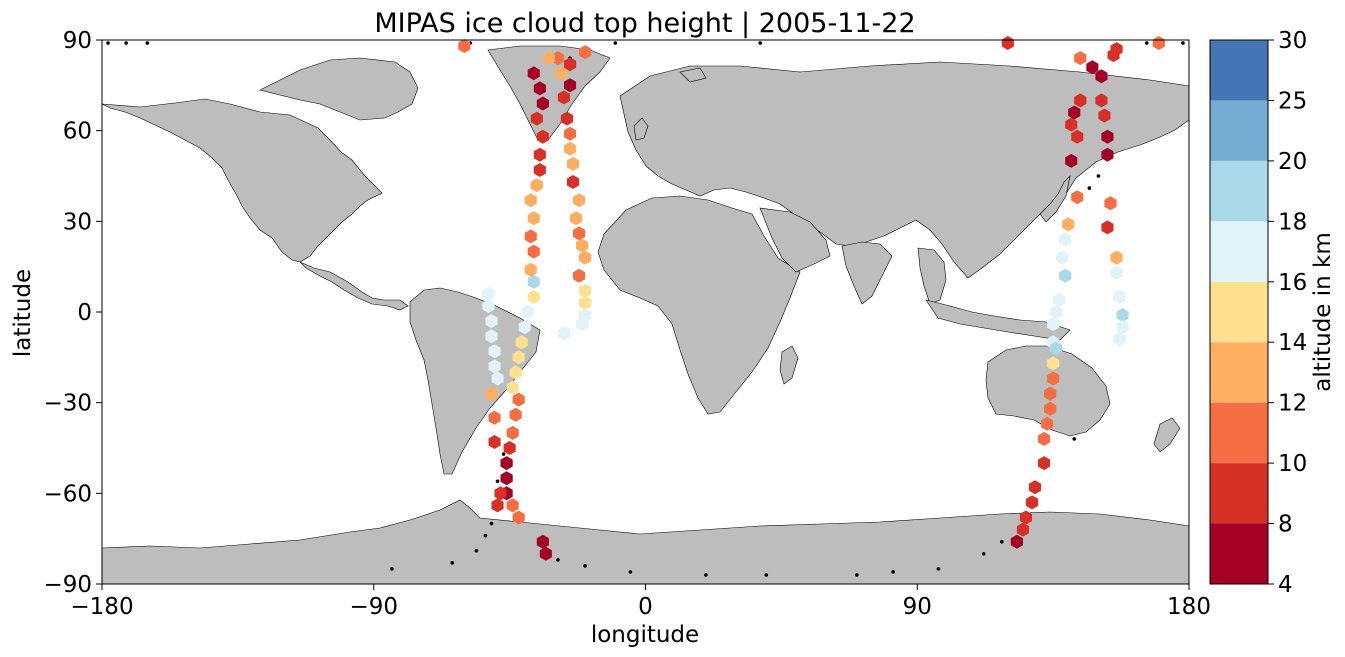  I want to click on y-tick-label: 0, so click(84, 313).